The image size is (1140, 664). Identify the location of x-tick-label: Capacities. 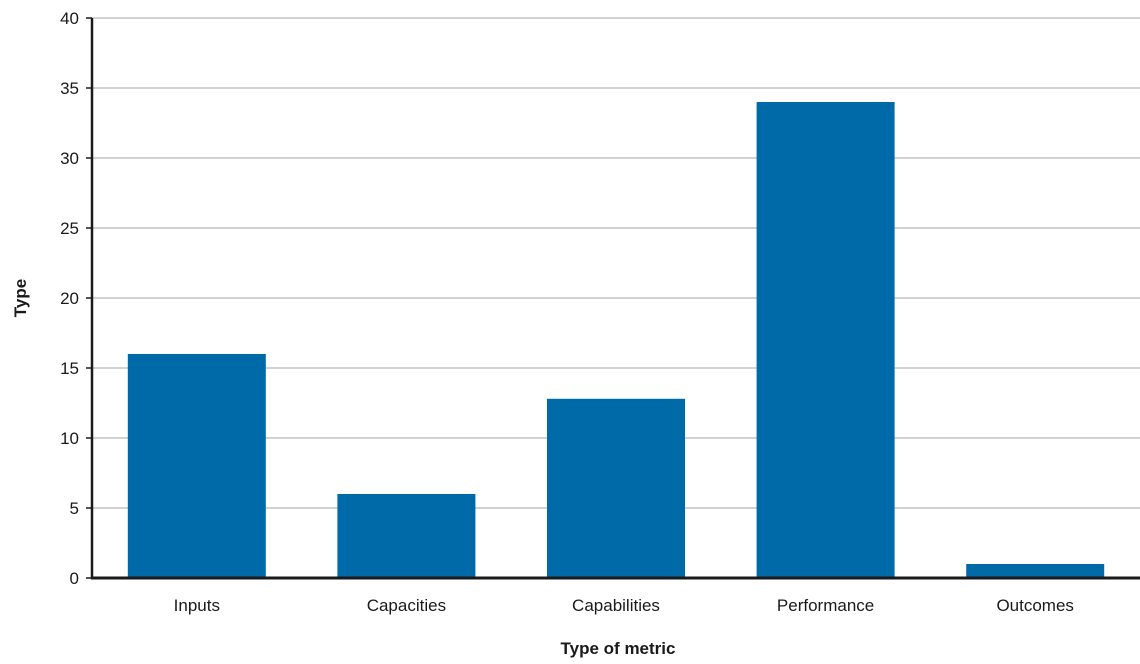
(406, 605).